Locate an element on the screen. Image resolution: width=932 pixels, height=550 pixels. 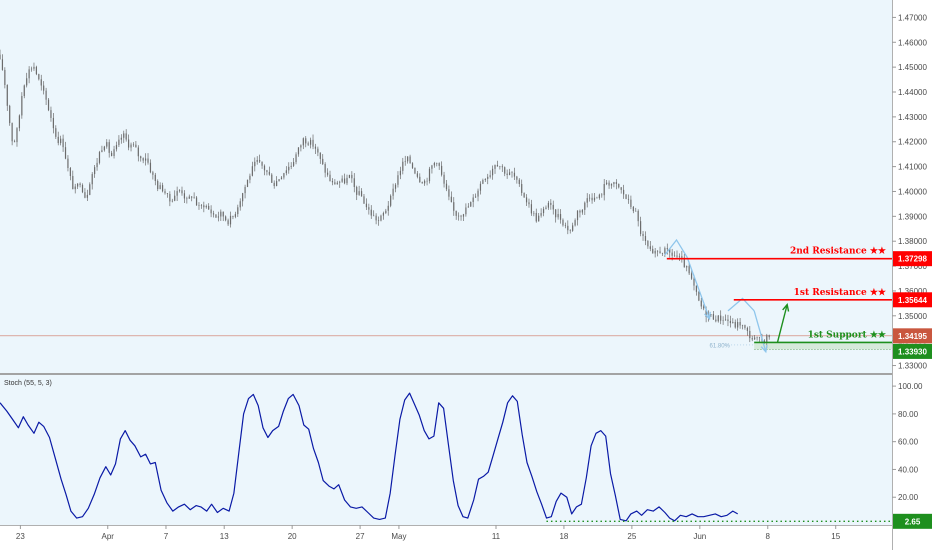
time-tick-label: 8 is located at coordinates (768, 536).